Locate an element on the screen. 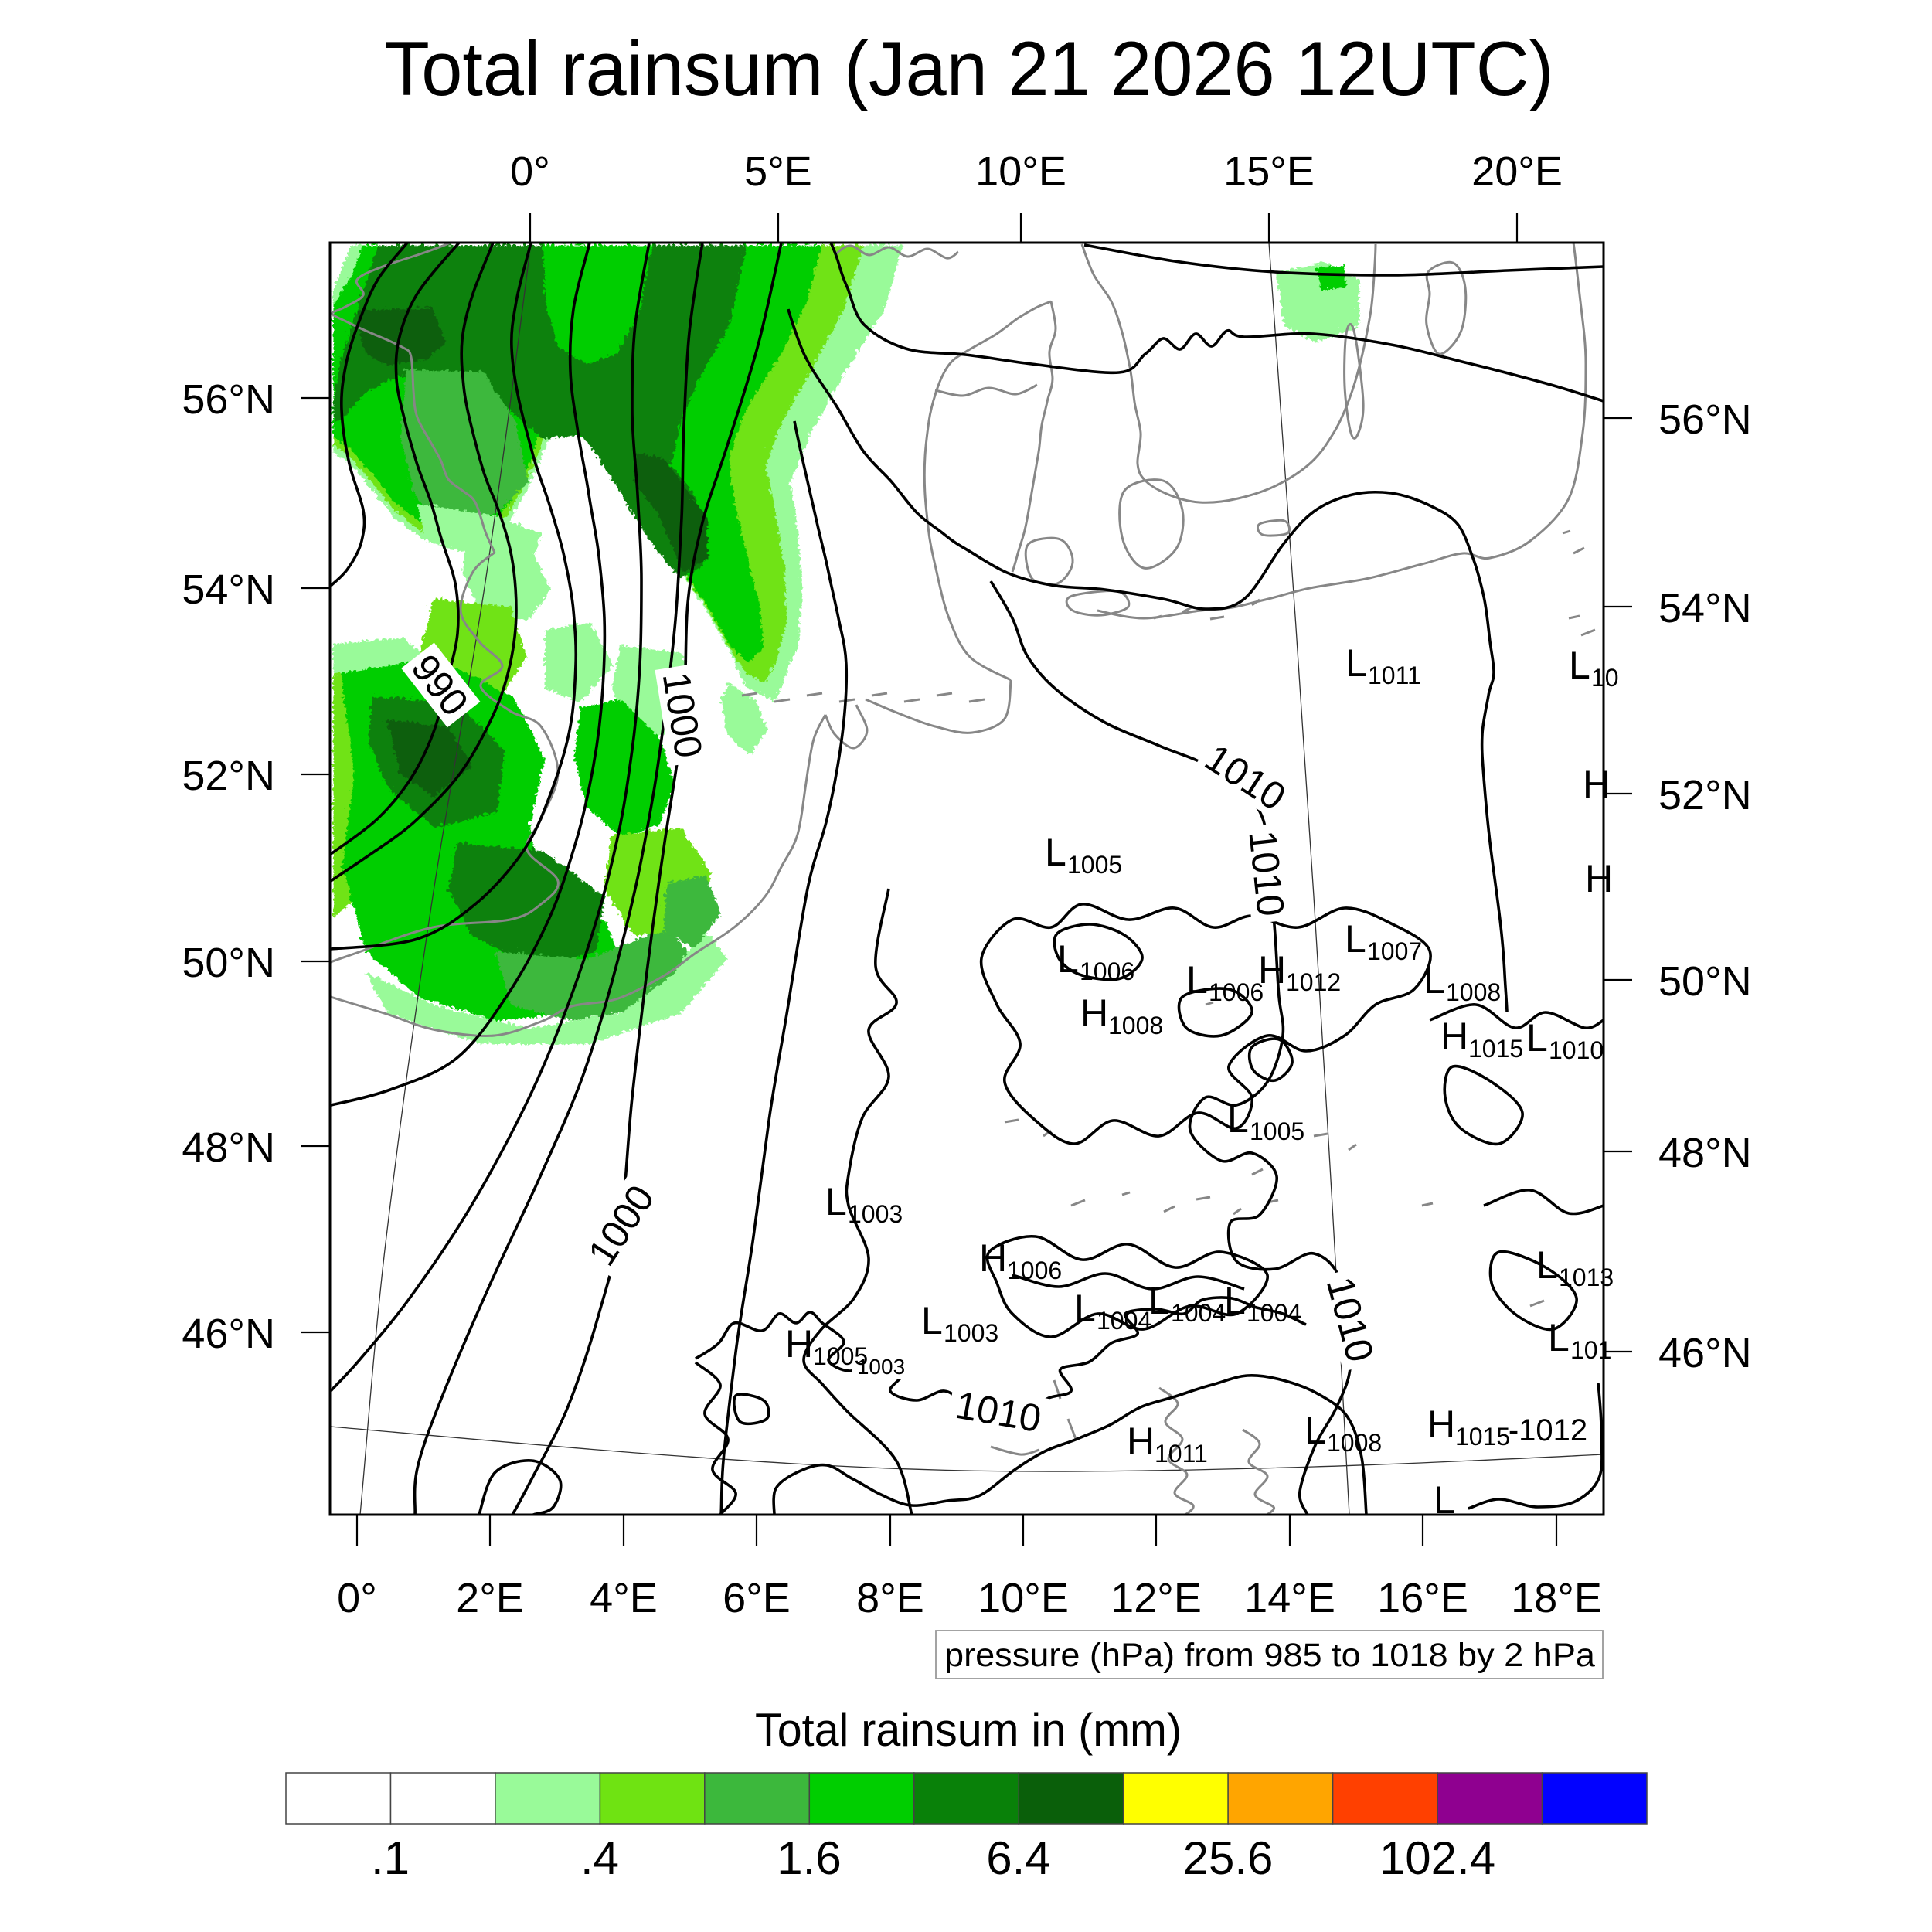 Image resolution: width=1932 pixels, height=1932 pixels. svg-text: 10 is located at coordinates (1605, 678).